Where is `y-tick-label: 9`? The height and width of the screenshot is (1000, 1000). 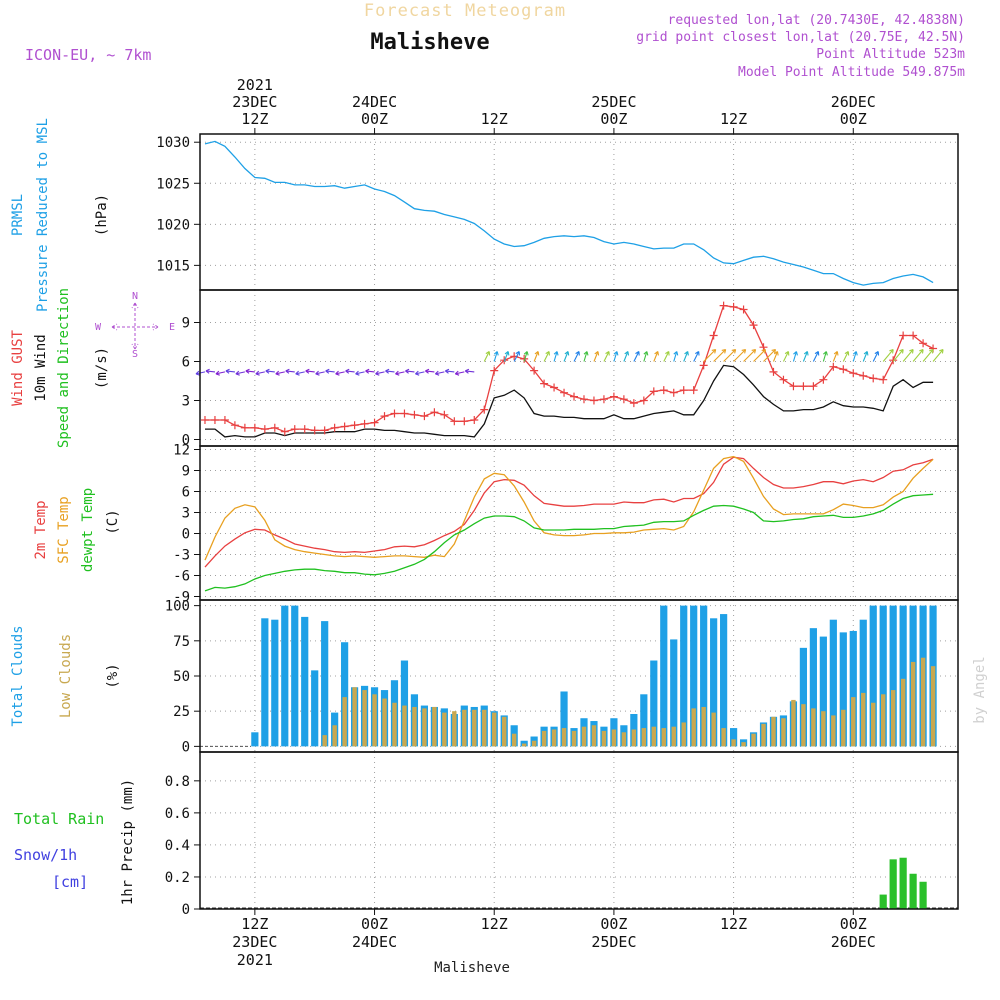 y-tick-label: 9 is located at coordinates (186, 472).